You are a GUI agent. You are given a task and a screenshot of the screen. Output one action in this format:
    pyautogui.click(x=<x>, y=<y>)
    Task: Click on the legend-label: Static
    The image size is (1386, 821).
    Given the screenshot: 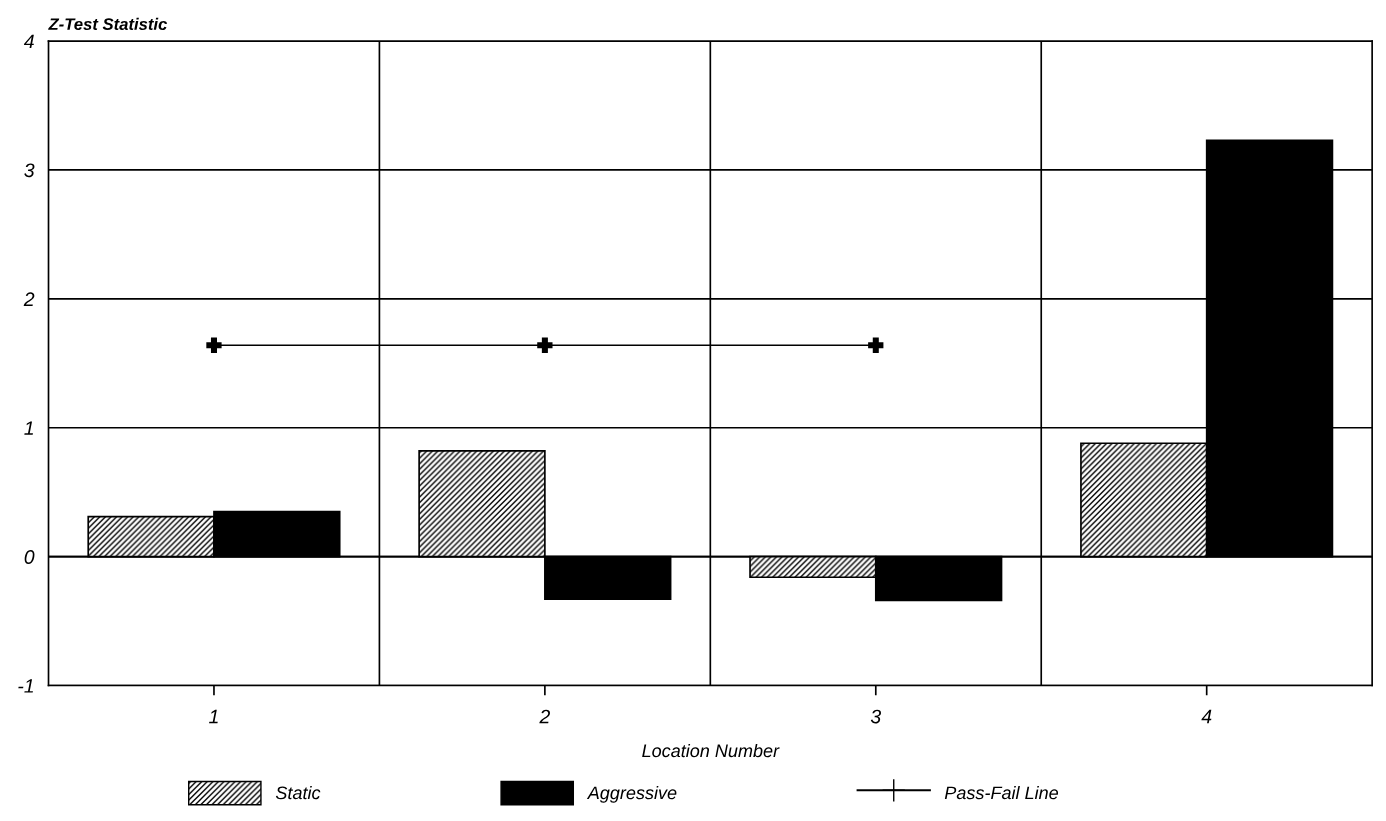 What is the action you would take?
    pyautogui.click(x=298, y=792)
    